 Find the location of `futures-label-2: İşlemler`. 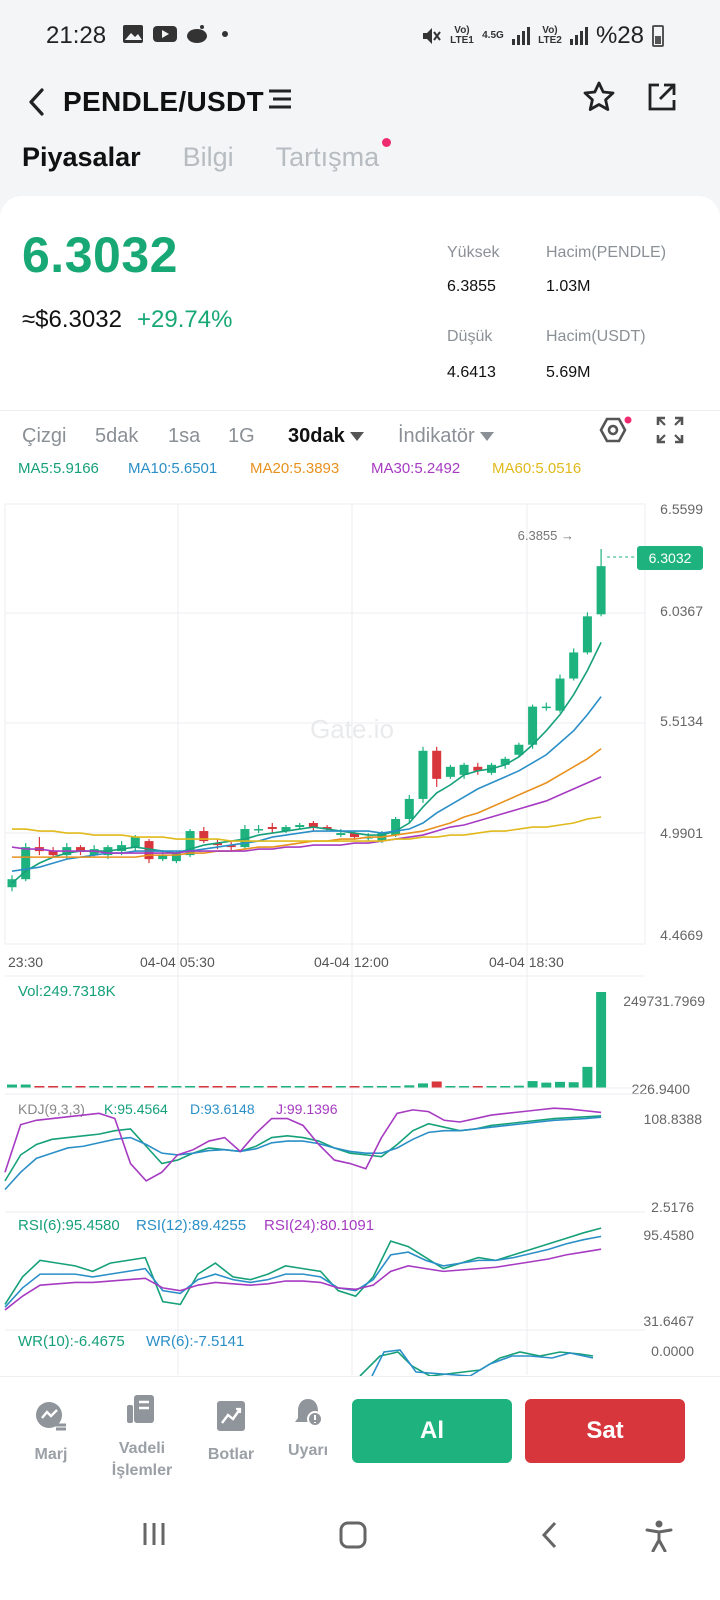

futures-label-2: İşlemler is located at coordinates (142, 1470).